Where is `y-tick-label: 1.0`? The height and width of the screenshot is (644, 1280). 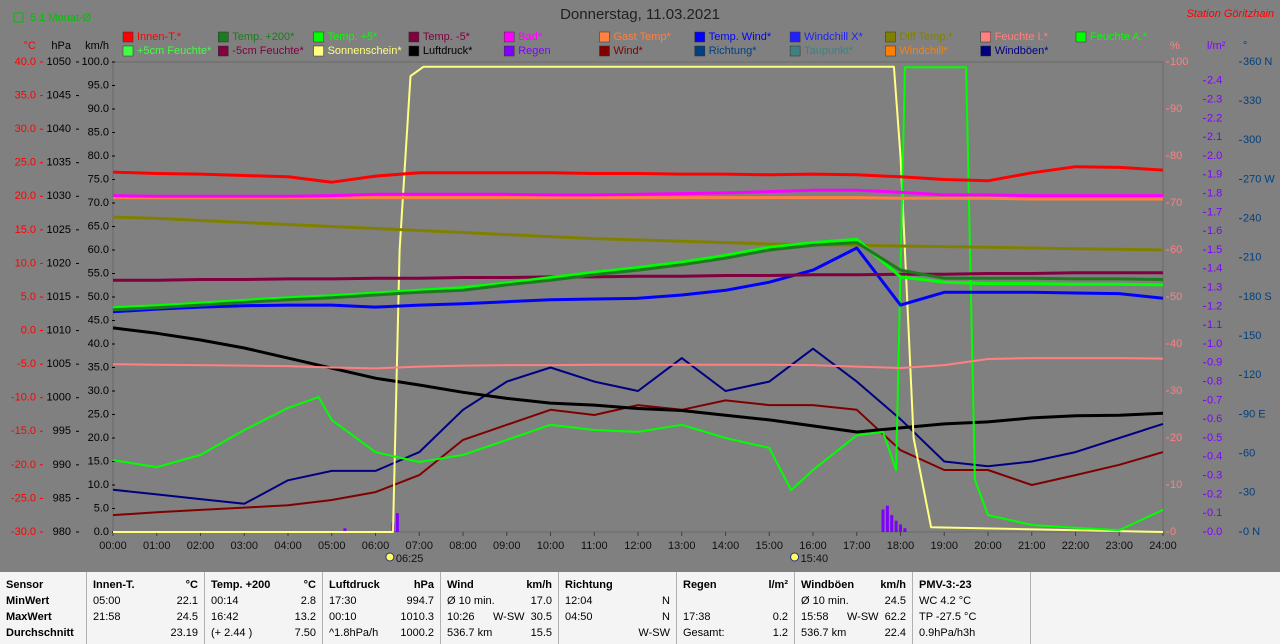 y-tick-label: 1.0 is located at coordinates (1214, 344).